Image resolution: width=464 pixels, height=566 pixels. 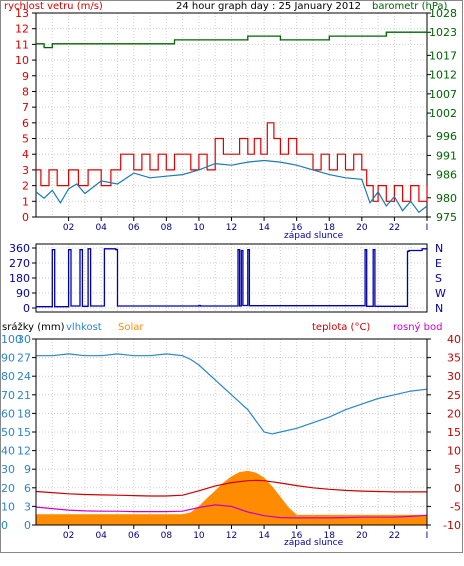 What do you see at coordinates (245, 533) in the screenshot?
I see `bot-x-ticks: 02 04 06 08 10 12 14 16 18 20 22 I` at bounding box center [245, 533].